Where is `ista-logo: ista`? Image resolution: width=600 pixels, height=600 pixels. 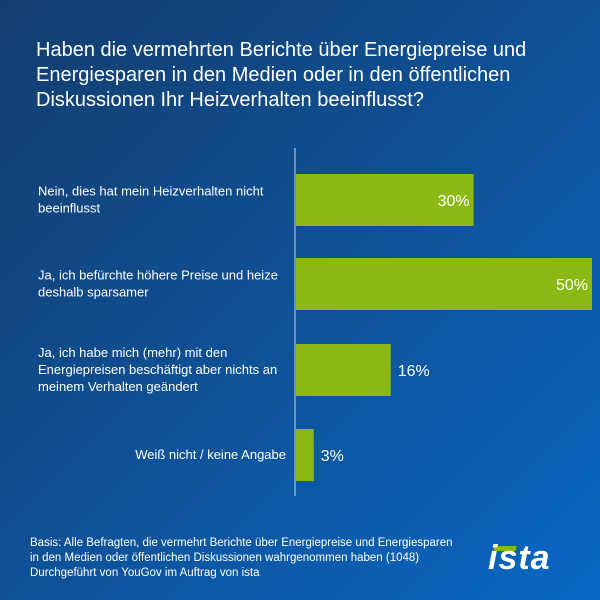 ista-logo: ista is located at coordinates (519, 558).